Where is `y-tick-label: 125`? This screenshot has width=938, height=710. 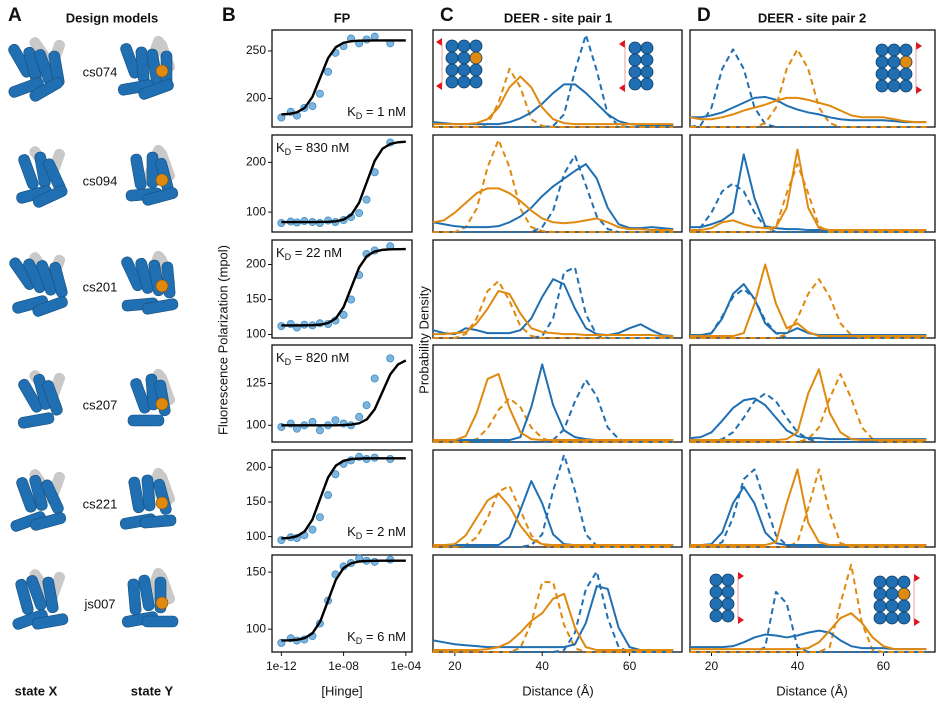
y-tick-label: 125 is located at coordinates (256, 383).